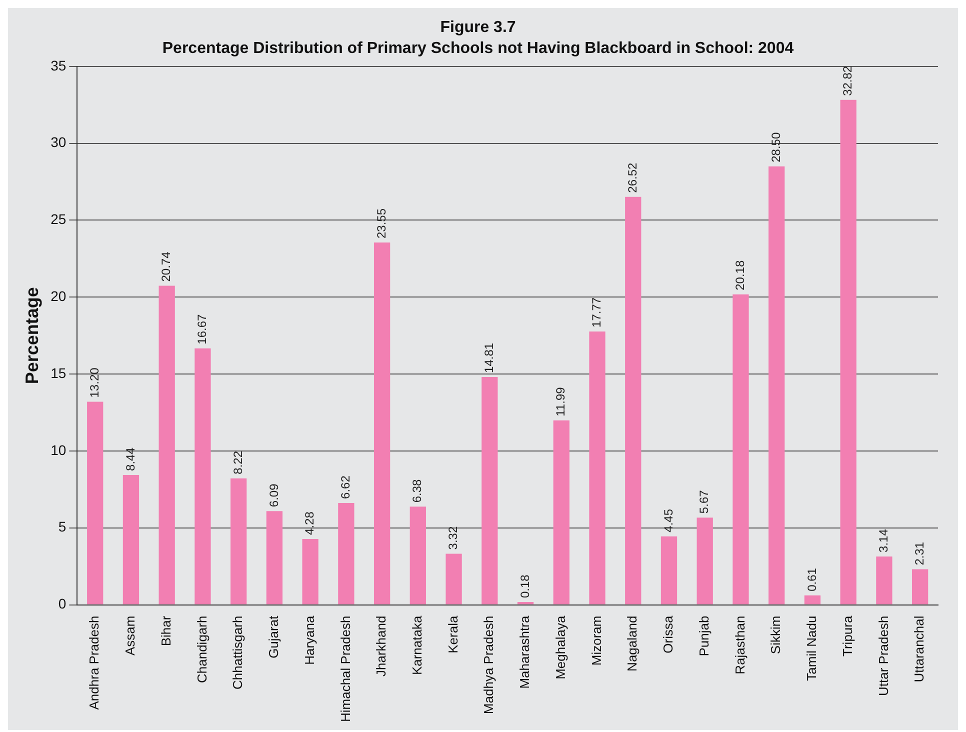  Describe the element at coordinates (58, 219) in the screenshot. I see `y-tick-label: 25` at that location.